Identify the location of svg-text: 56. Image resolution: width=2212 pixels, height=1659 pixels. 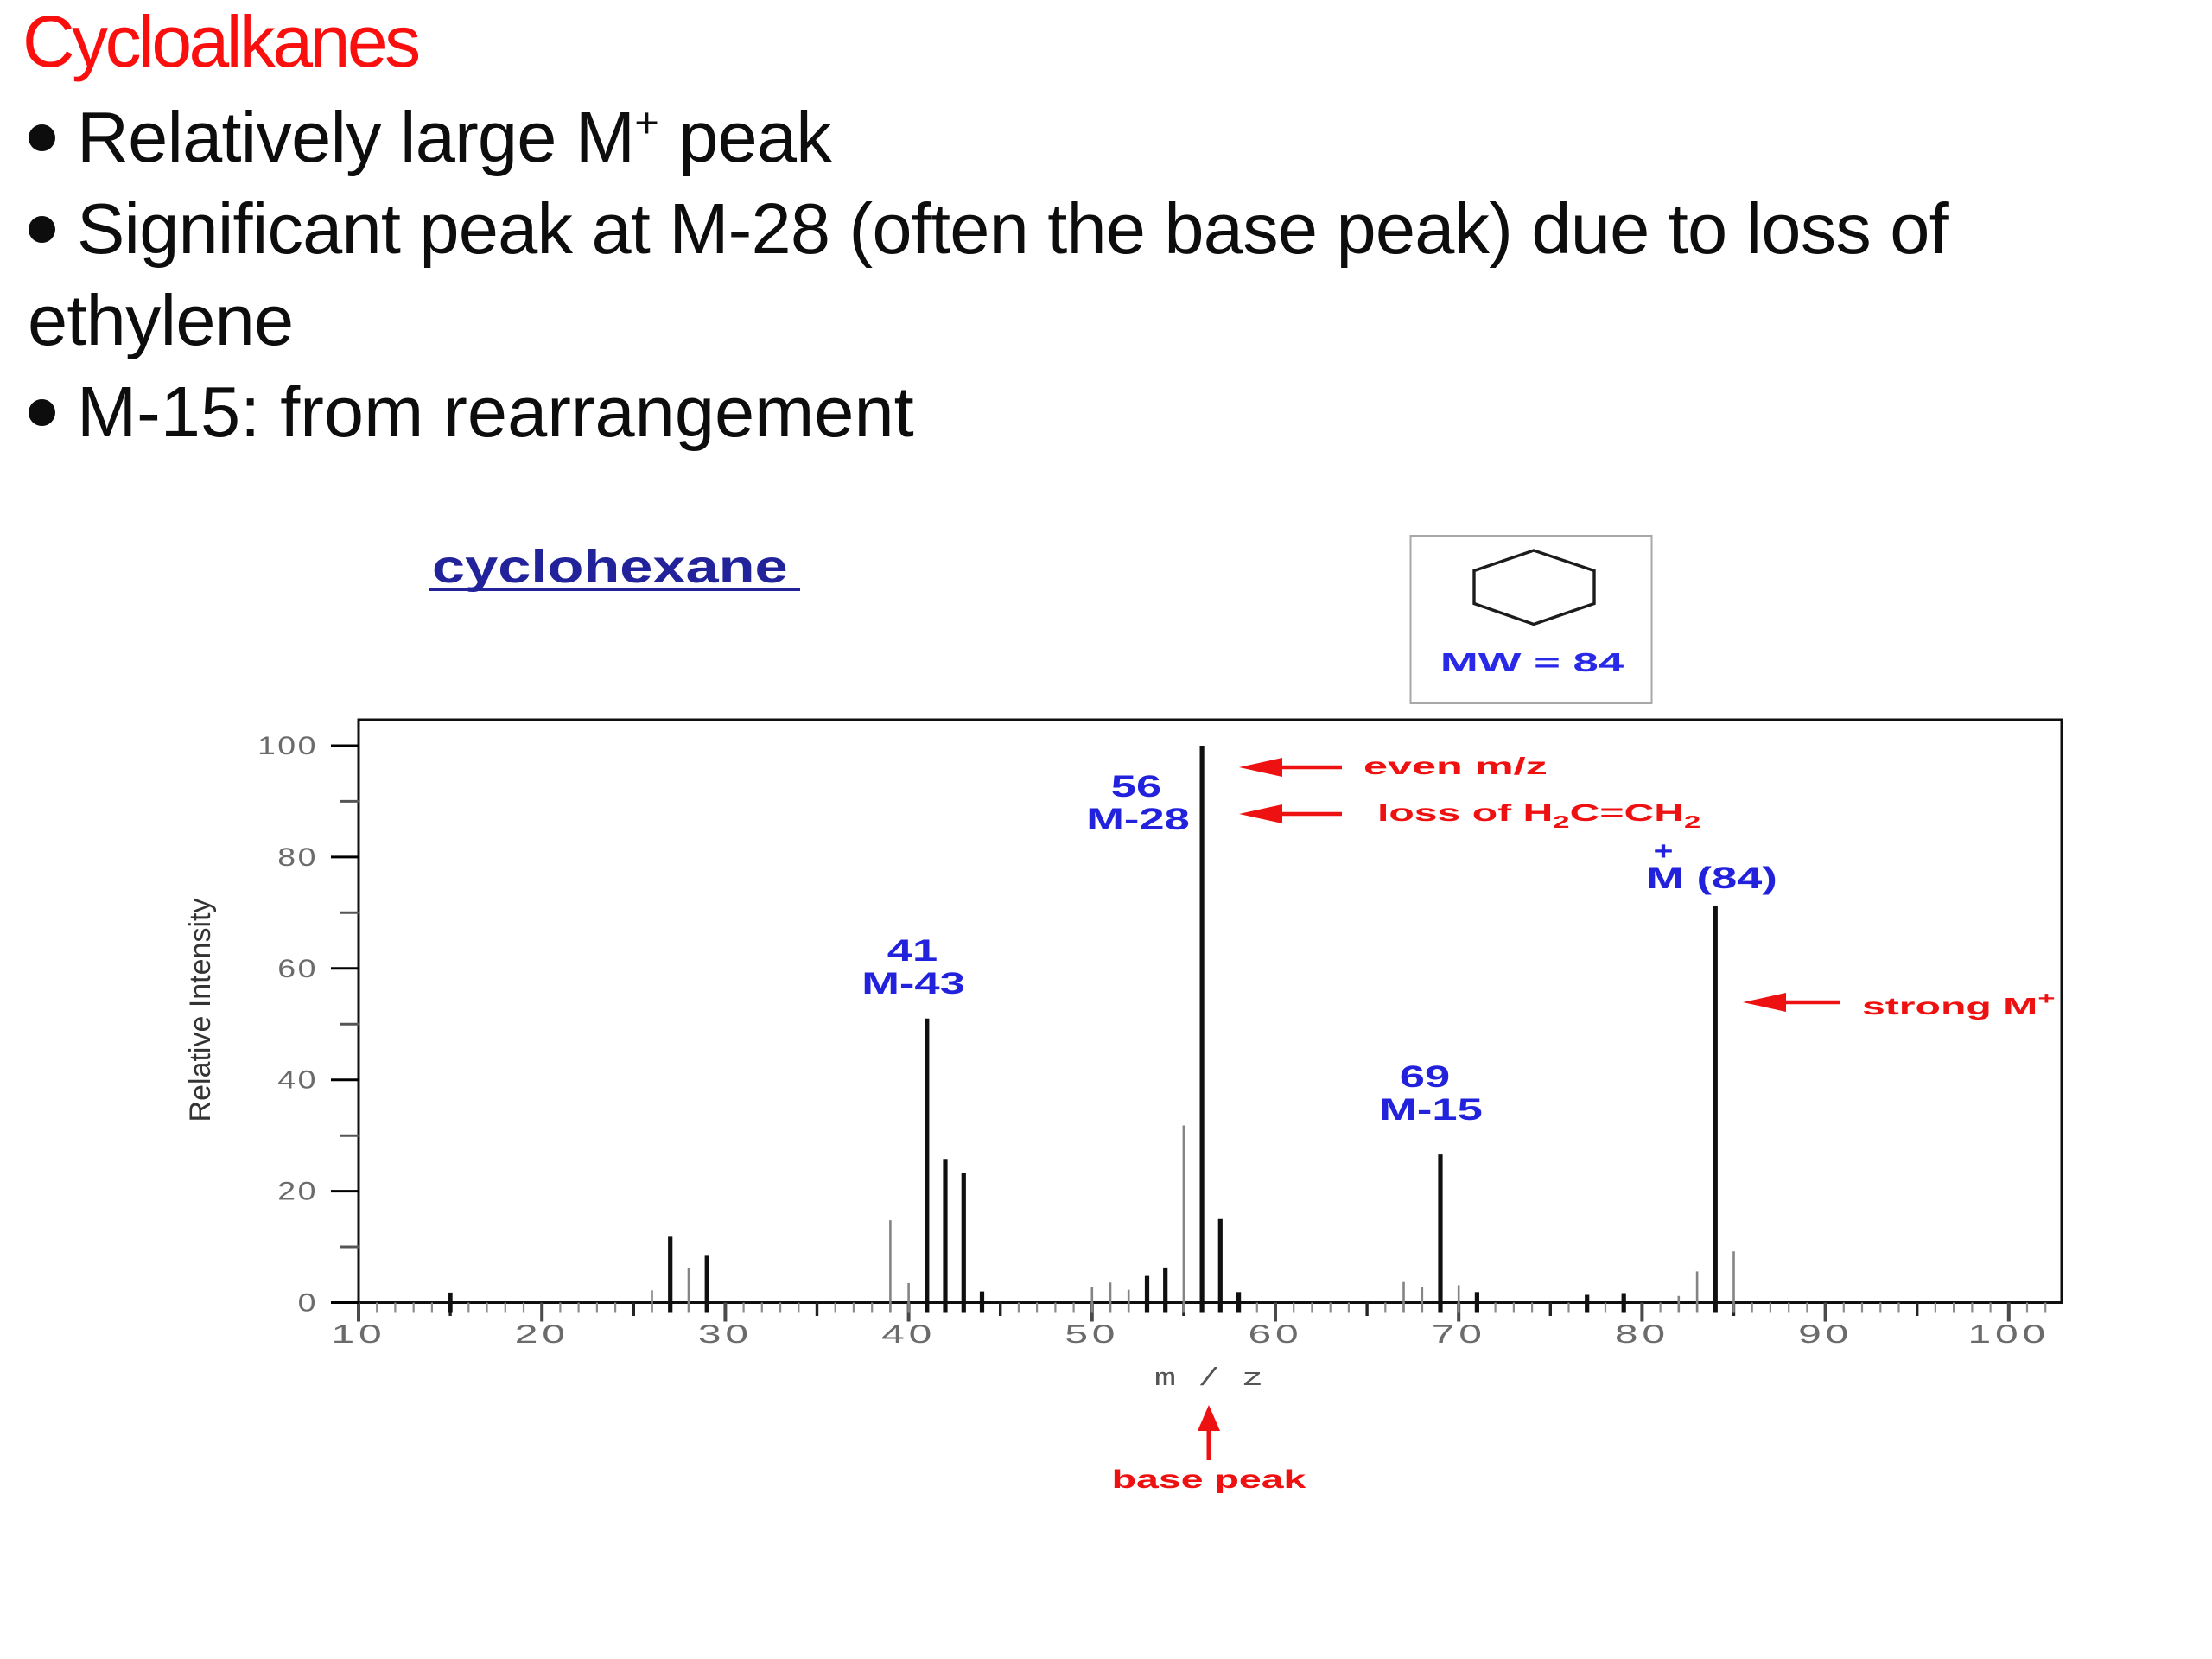
(1136, 786).